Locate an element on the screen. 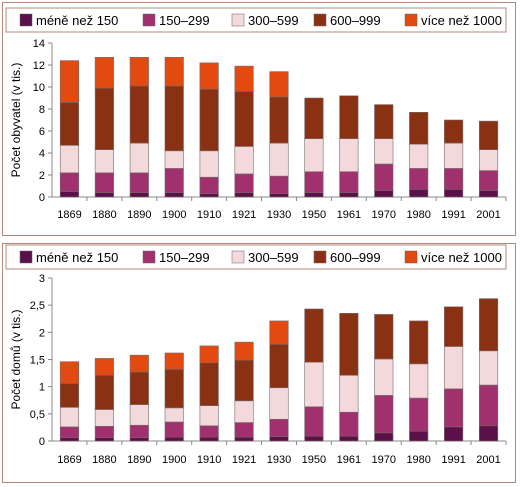 The height and width of the screenshot is (487, 520). houses-x-tick-label: 1991 is located at coordinates (453, 460).